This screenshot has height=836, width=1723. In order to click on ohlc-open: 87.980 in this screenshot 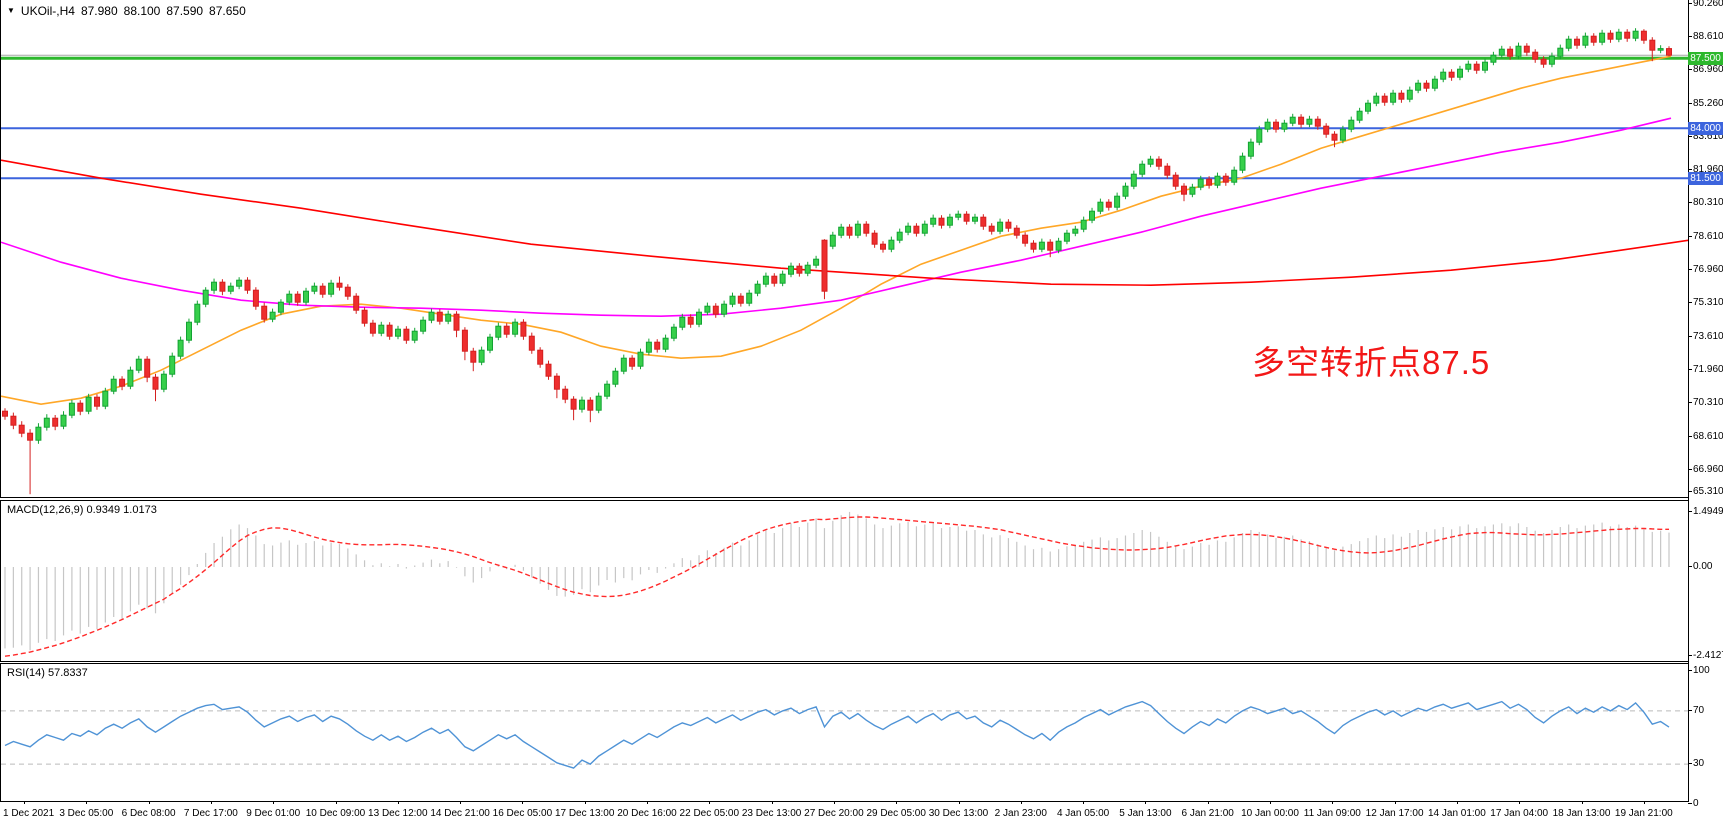, I will do `click(99, 11)`.